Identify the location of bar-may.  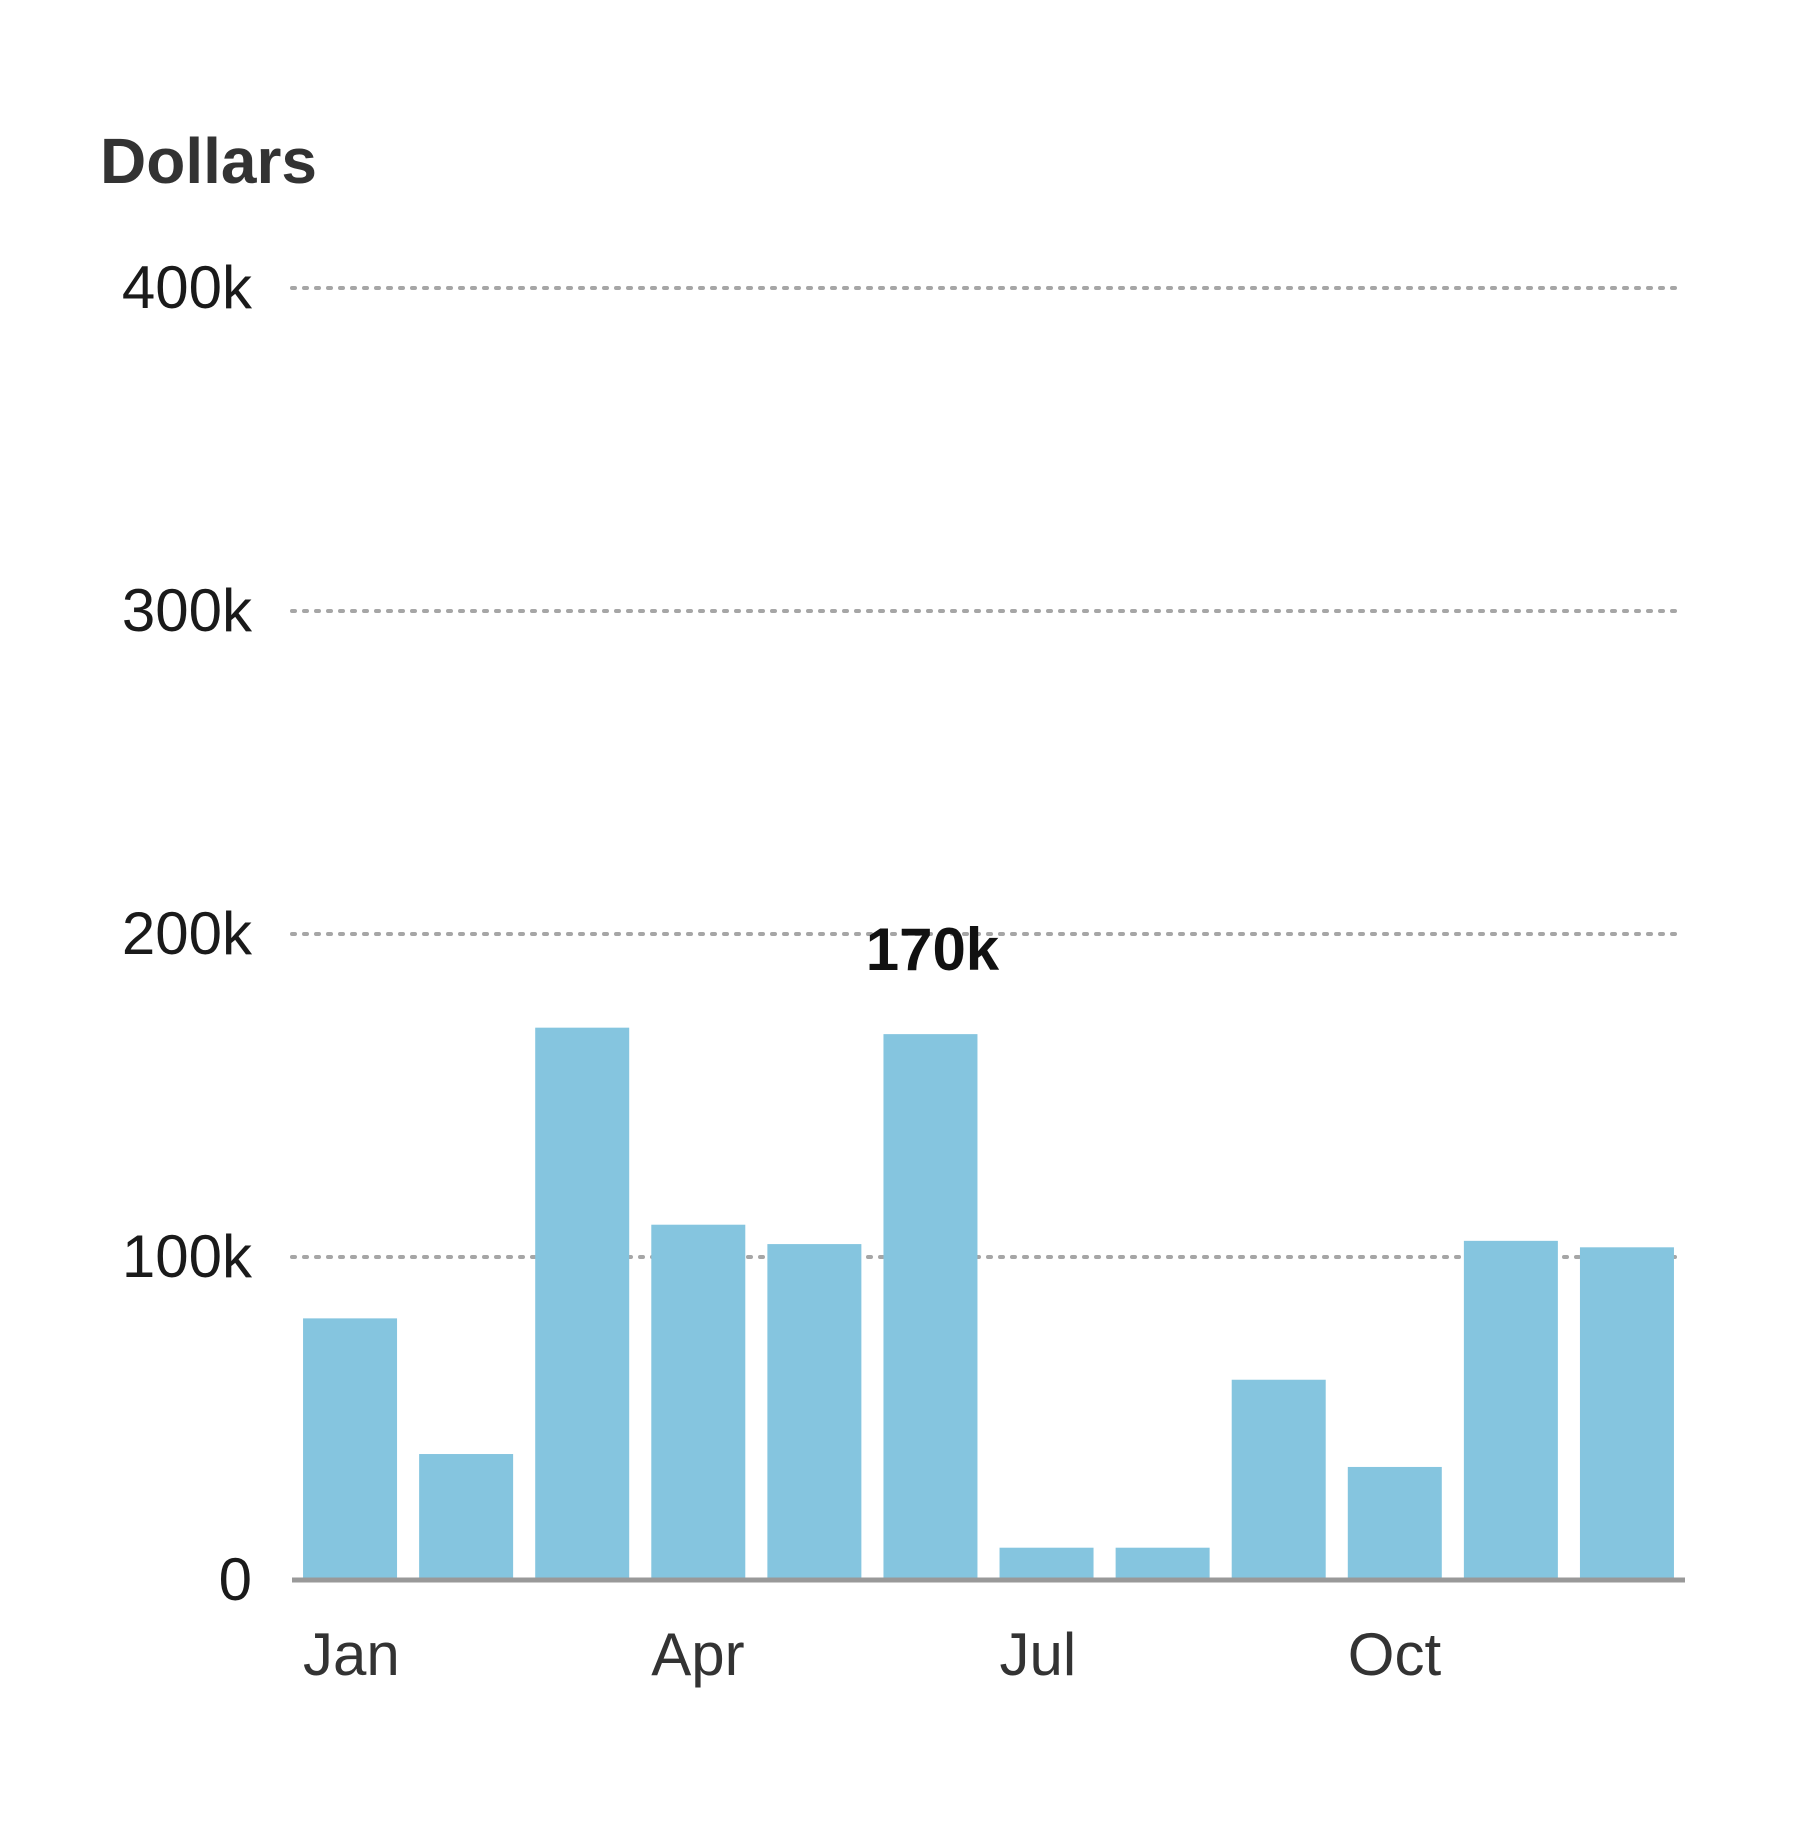
(814, 1412).